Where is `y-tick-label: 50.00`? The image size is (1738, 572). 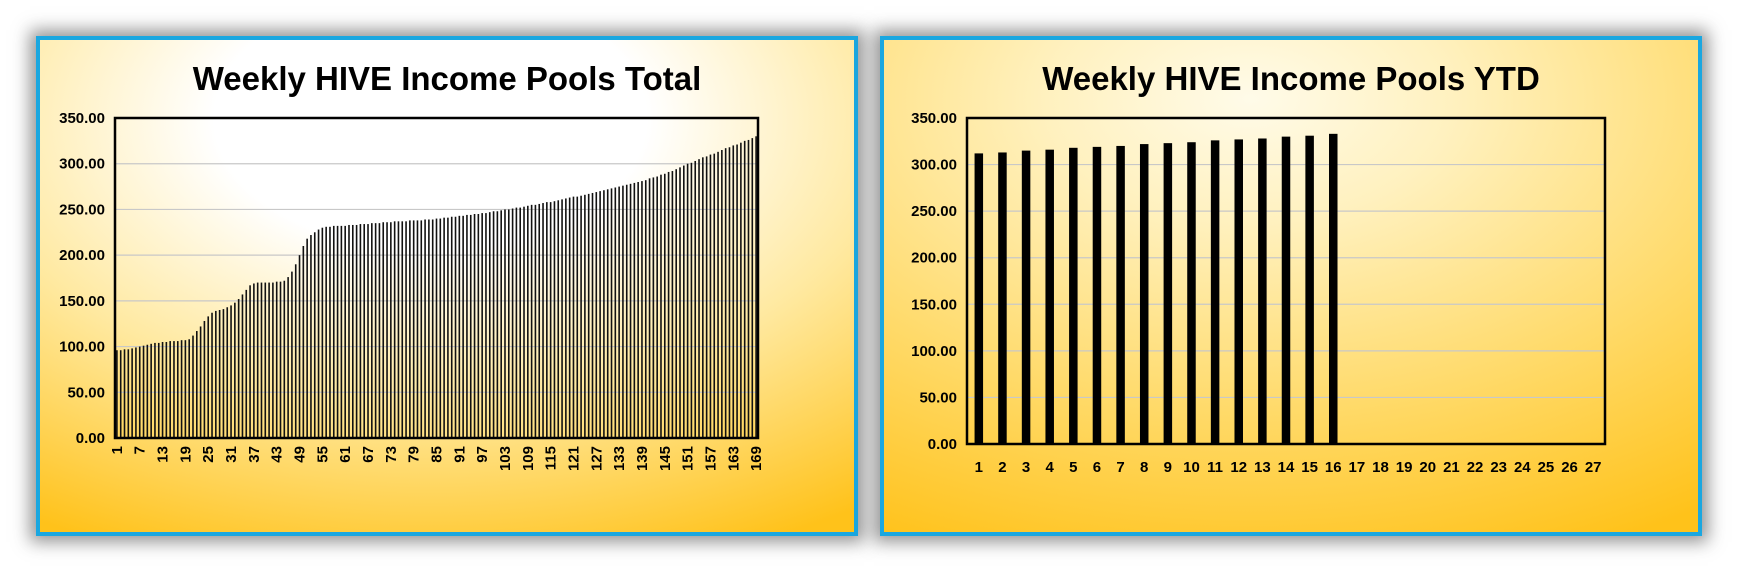
y-tick-label: 50.00 is located at coordinates (86, 392).